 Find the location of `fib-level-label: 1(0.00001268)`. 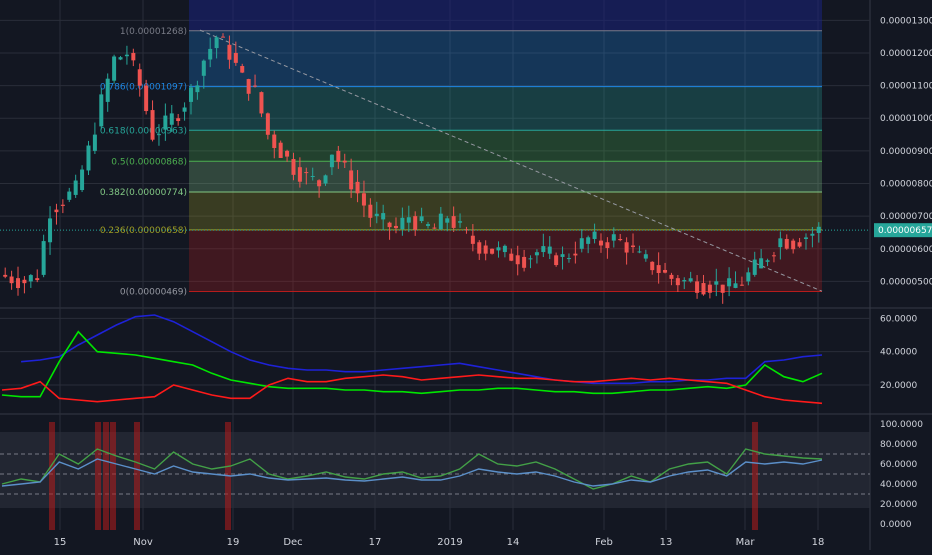

fib-level-label: 1(0.00001268) is located at coordinates (153, 32).